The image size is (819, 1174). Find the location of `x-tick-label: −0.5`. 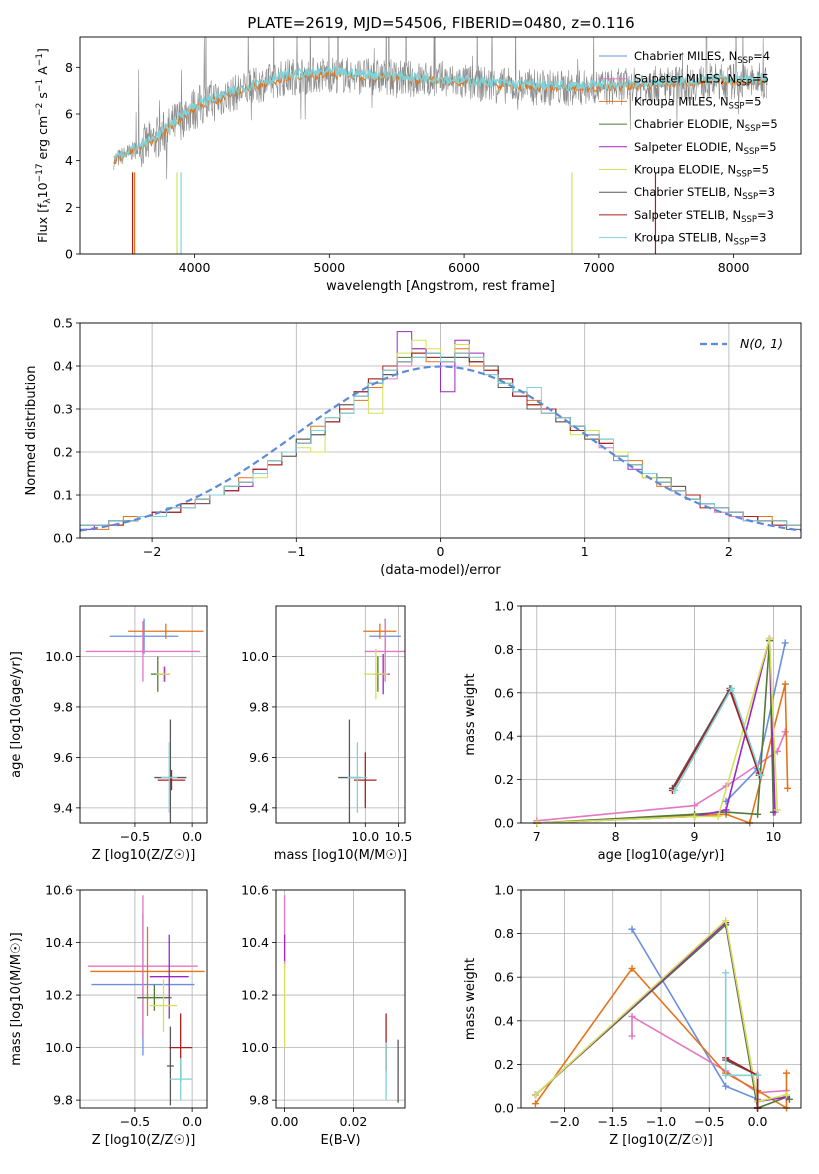

x-tick-label: −0.5 is located at coordinates (135, 836).